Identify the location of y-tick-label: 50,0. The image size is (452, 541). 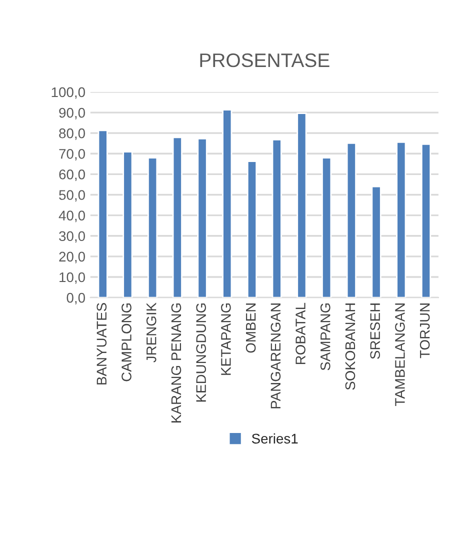
(72, 196).